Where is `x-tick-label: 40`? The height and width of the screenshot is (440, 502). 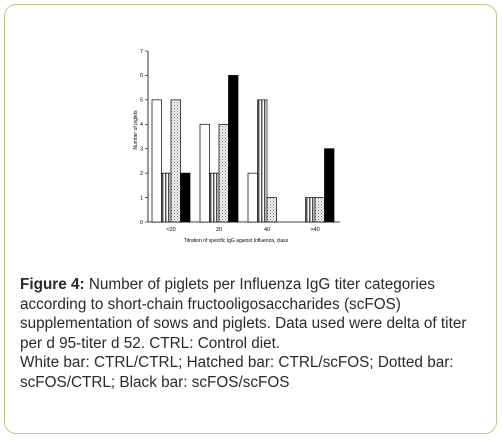
x-tick-label: 40 is located at coordinates (267, 230).